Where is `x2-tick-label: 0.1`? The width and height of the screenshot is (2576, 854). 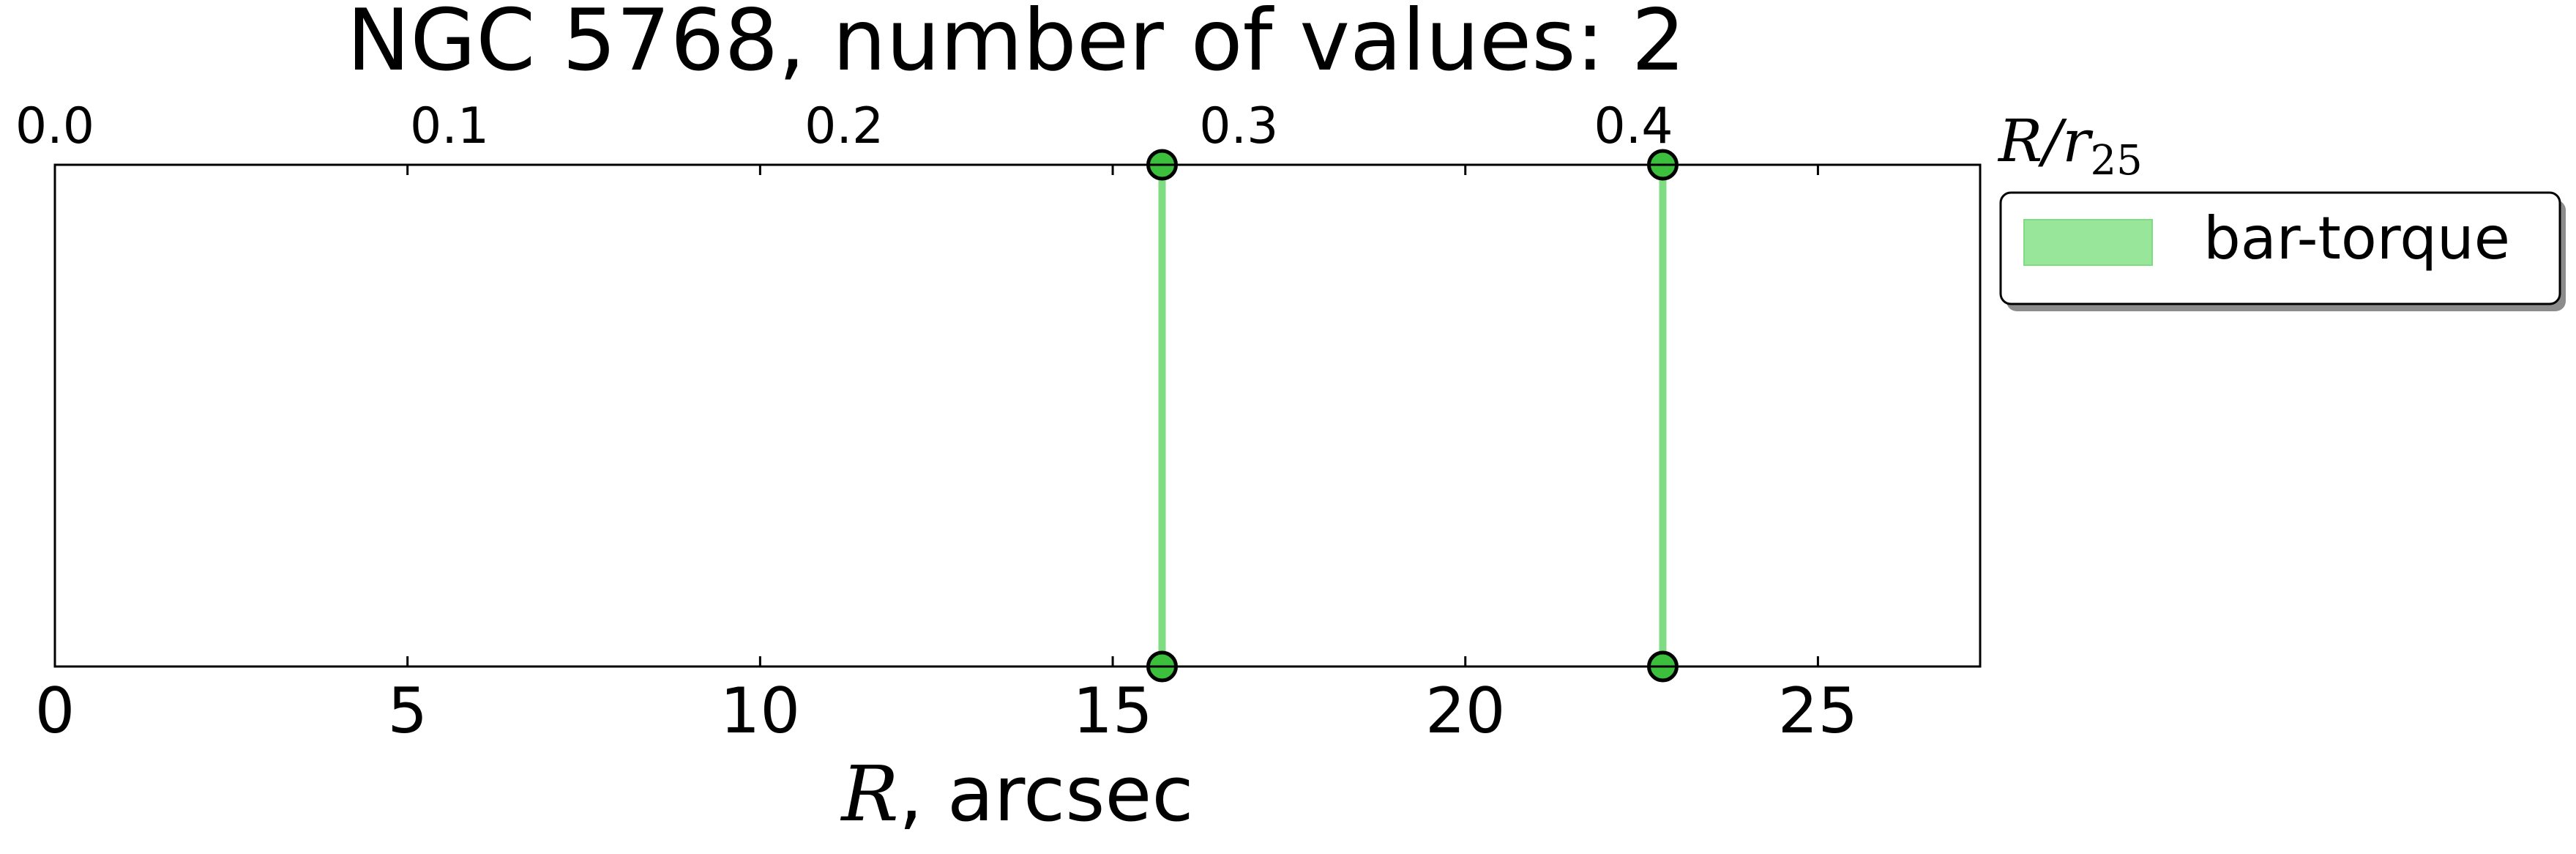
x2-tick-label: 0.1 is located at coordinates (449, 126).